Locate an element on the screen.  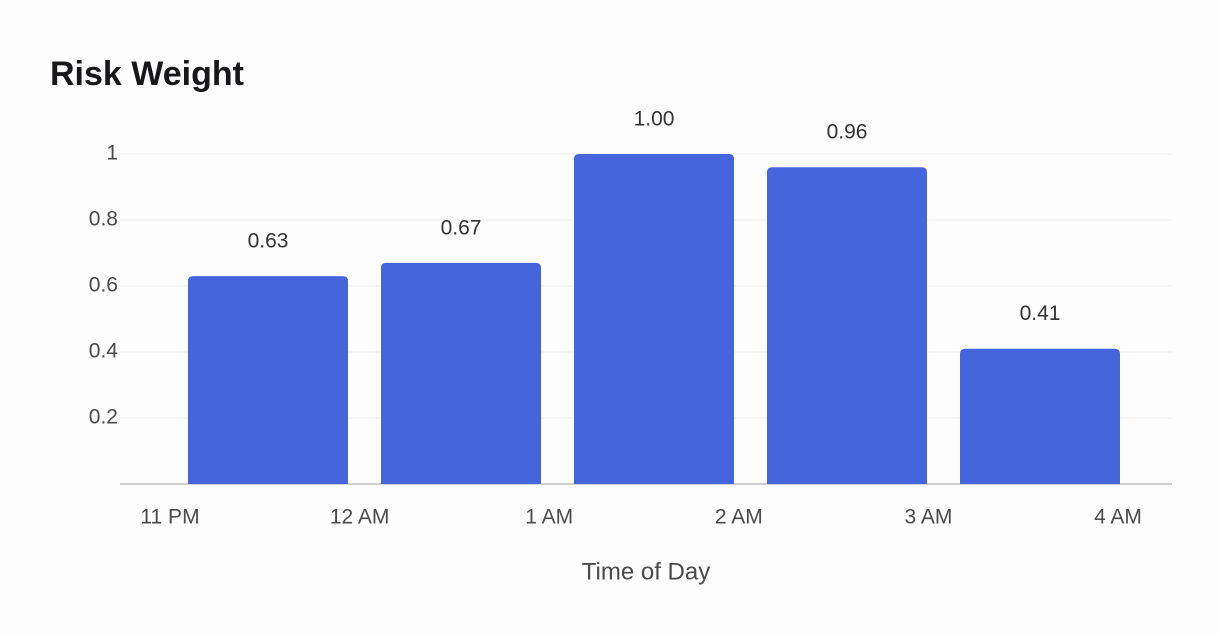
value-label: 0.41 is located at coordinates (1040, 313).